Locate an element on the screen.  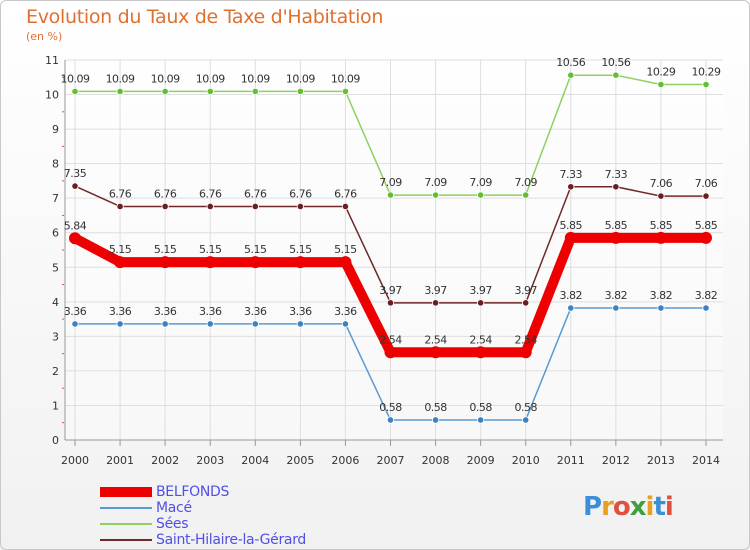
y-tick-label: 9 is located at coordinates (55, 129).